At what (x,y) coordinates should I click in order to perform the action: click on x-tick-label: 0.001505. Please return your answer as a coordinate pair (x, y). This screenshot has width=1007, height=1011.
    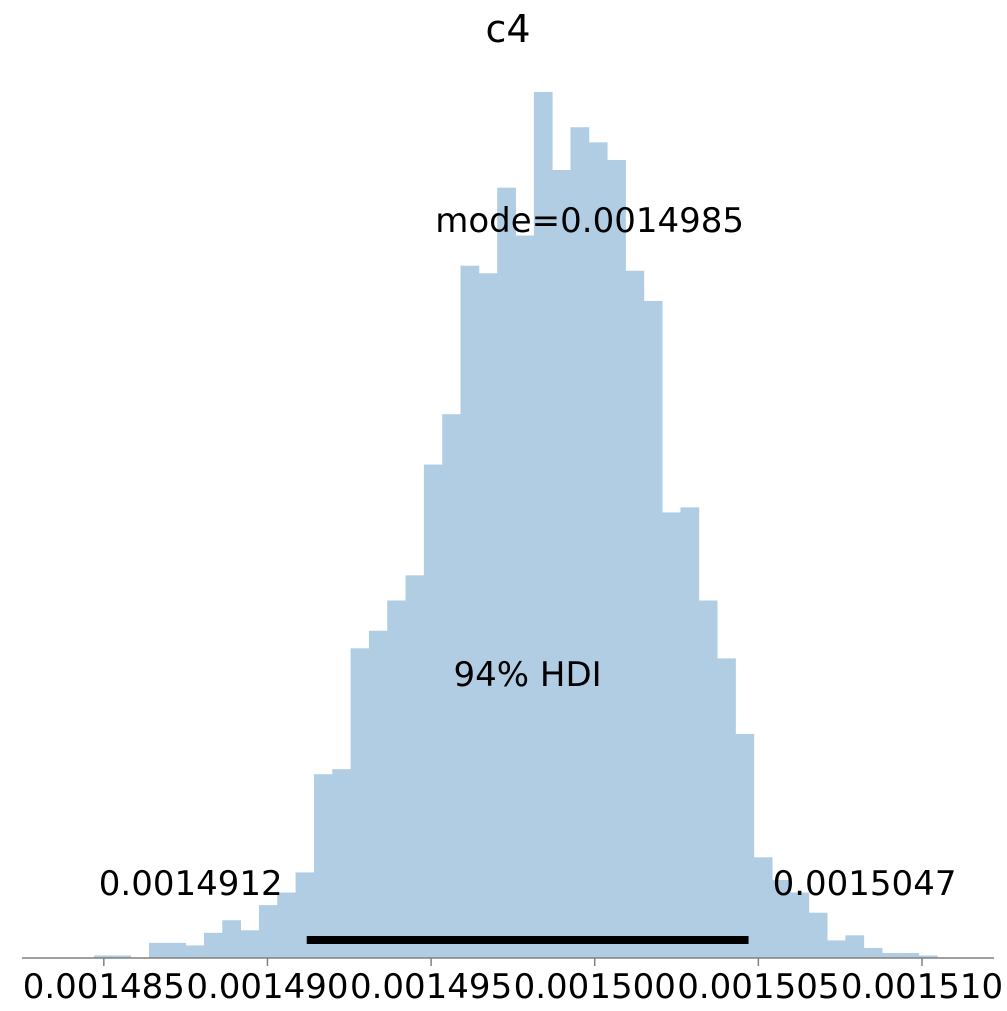
    Looking at the image, I should click on (758, 987).